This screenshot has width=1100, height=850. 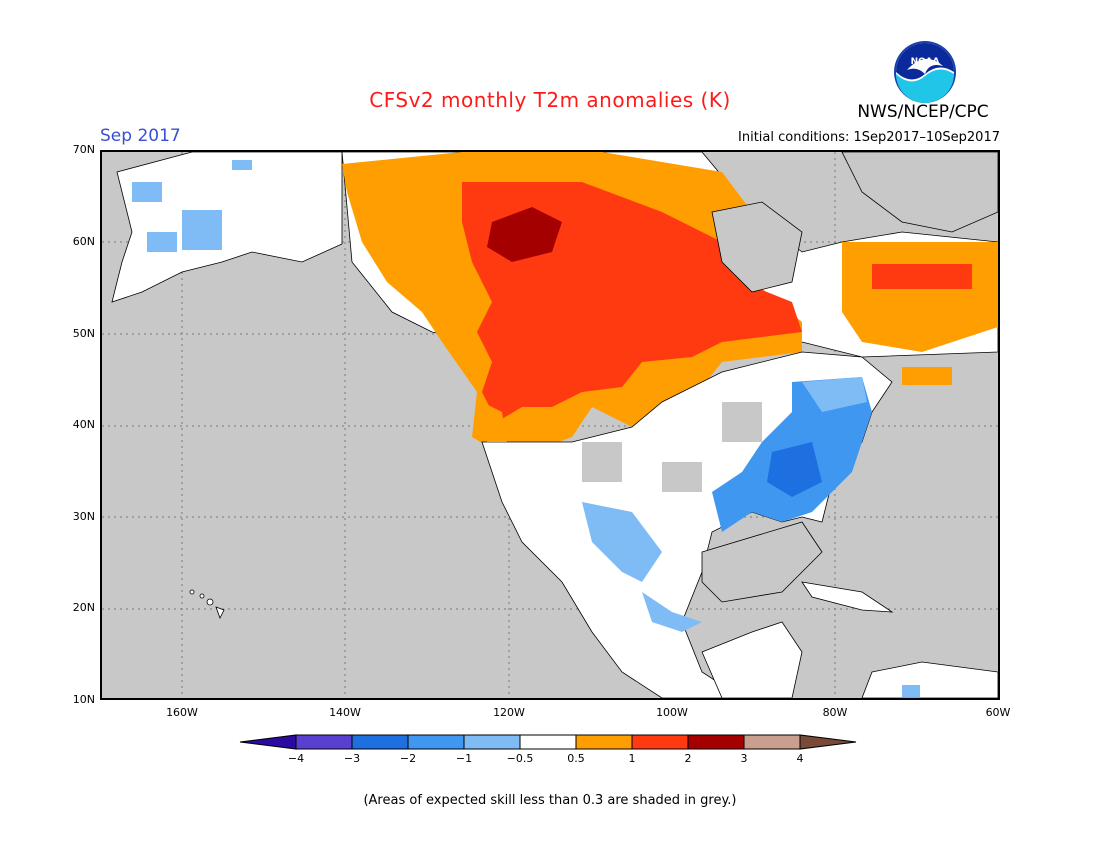 I want to click on lon-label: 140W, so click(x=345, y=712).